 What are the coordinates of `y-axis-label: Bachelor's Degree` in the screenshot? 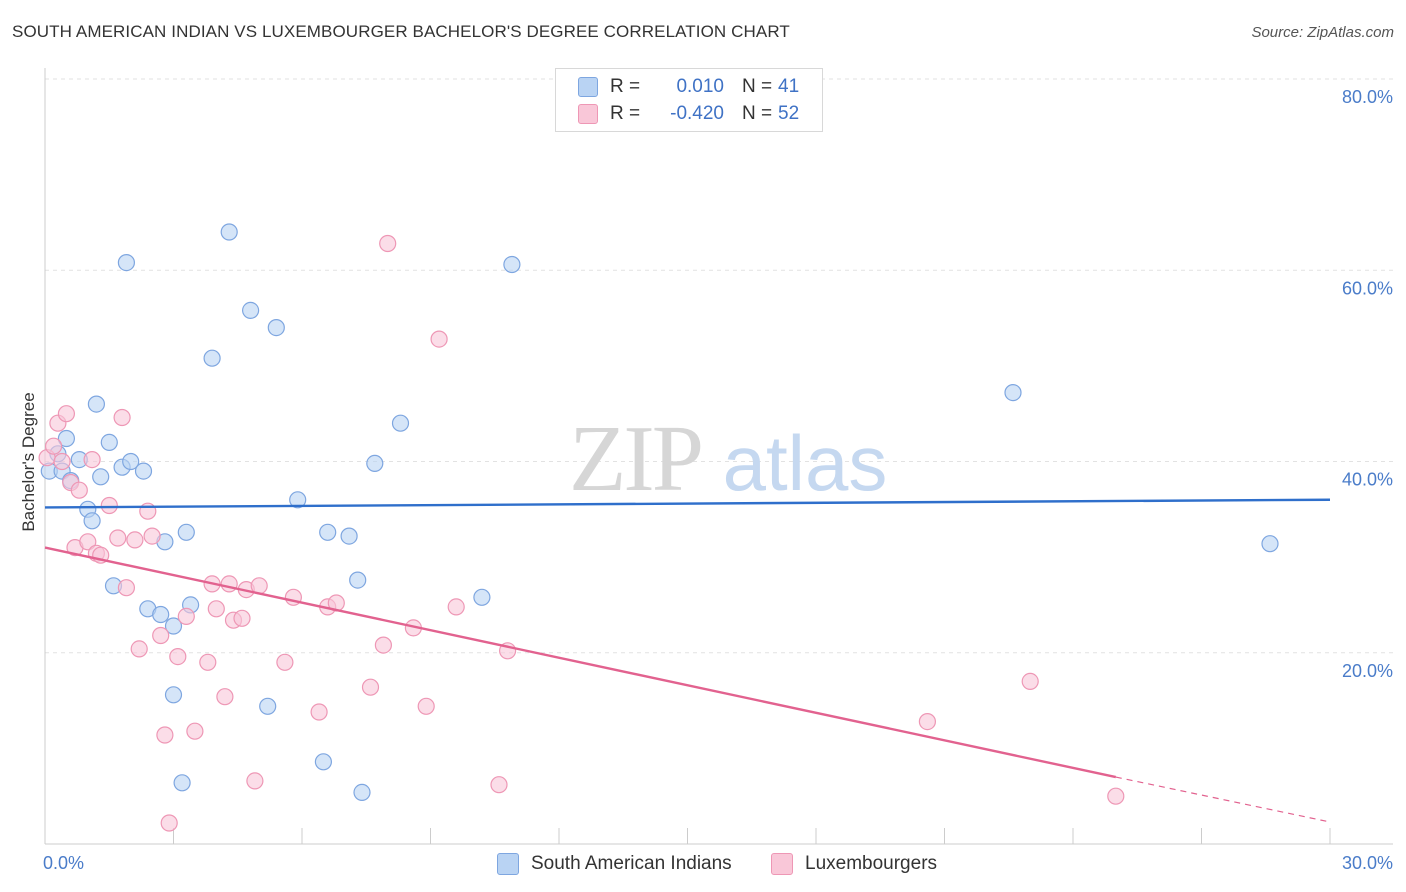 It's located at (28, 461).